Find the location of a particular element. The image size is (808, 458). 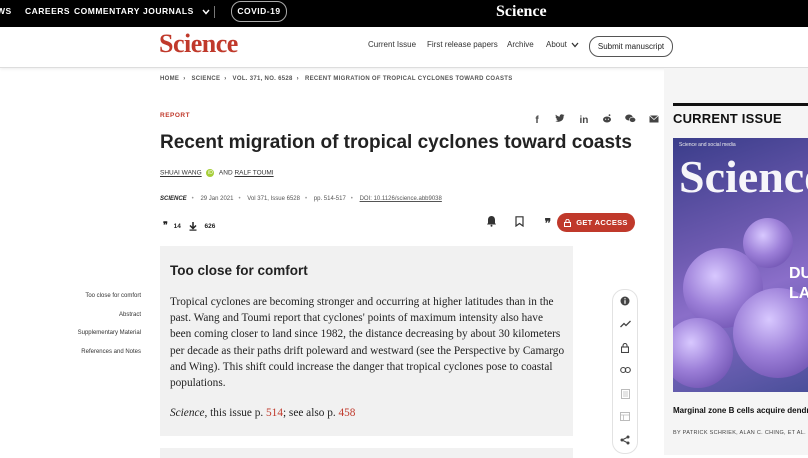

toc-item-references: References and Notes is located at coordinates (111, 351).